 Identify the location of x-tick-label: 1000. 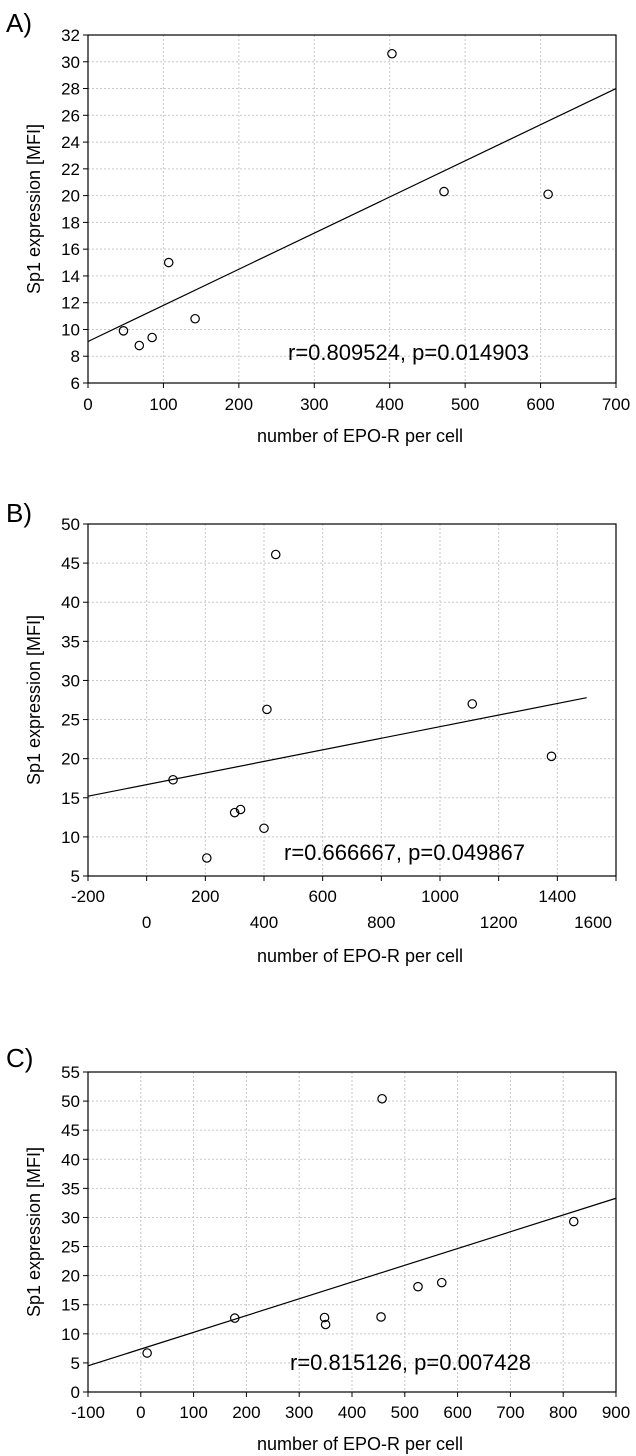
(440, 896).